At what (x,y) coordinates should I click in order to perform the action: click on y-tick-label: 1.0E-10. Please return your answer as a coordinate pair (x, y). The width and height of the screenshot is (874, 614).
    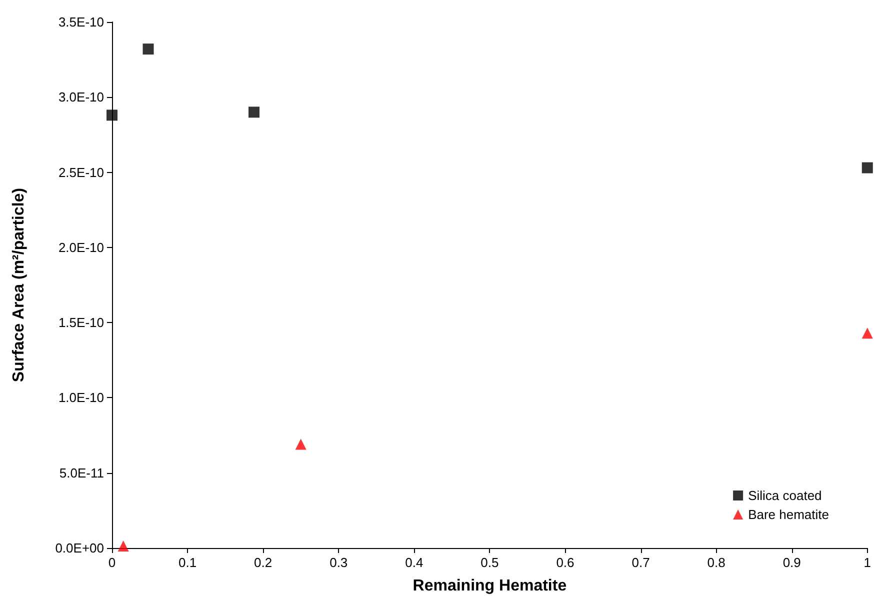
    Looking at the image, I should click on (81, 398).